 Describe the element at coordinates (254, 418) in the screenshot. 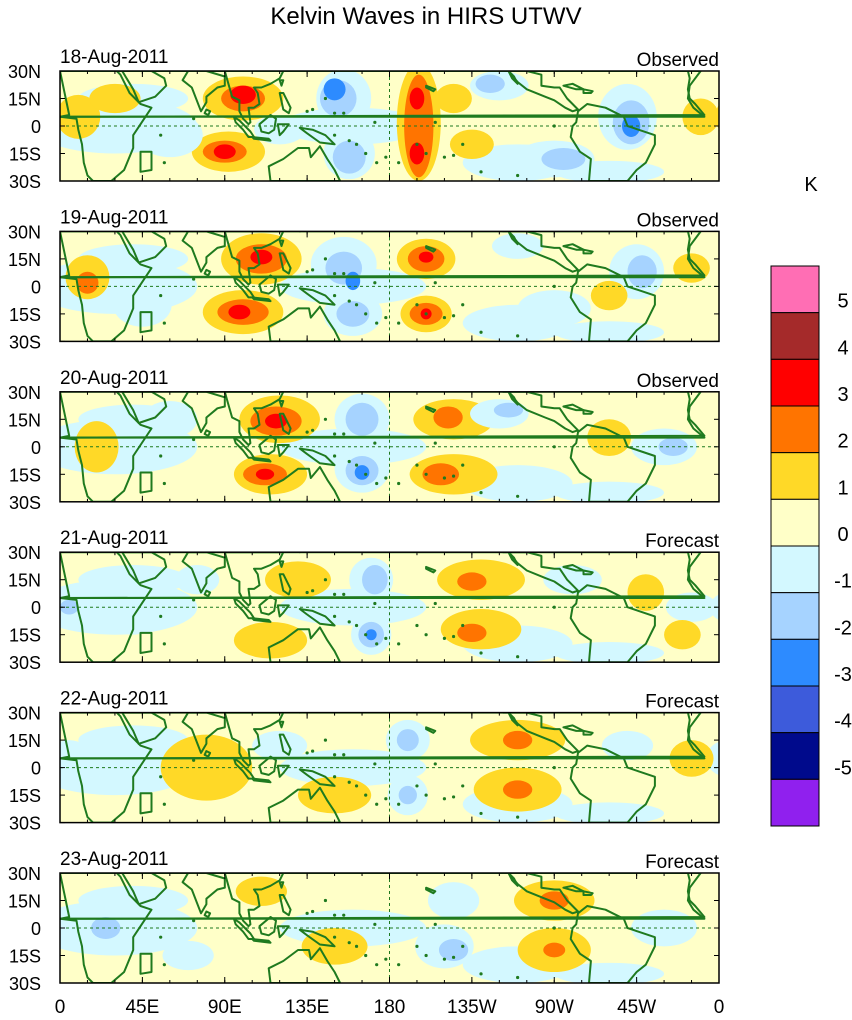

I see `coastline-se-asia` at that location.